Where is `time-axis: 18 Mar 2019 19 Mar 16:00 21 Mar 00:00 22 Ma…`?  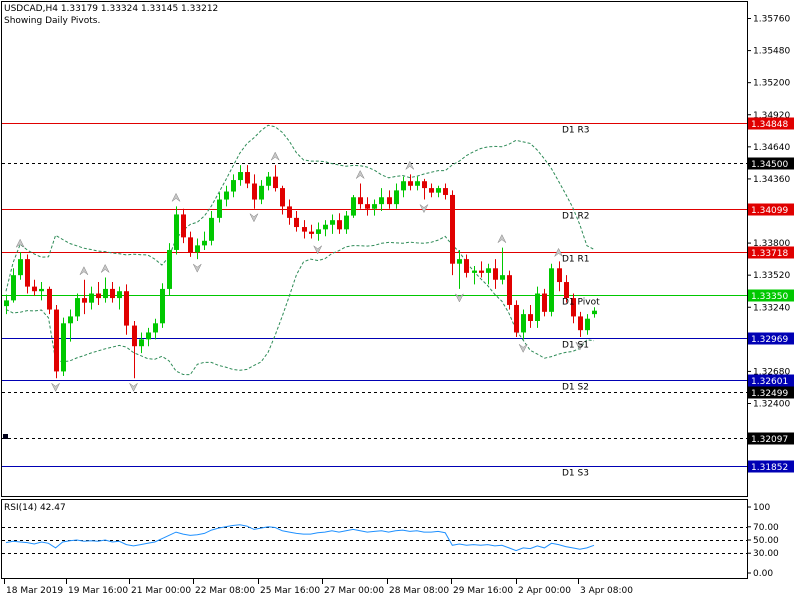 time-axis: 18 Mar 2019 19 Mar 16:00 21 Mar 00:00 22 Ma… is located at coordinates (318, 587).